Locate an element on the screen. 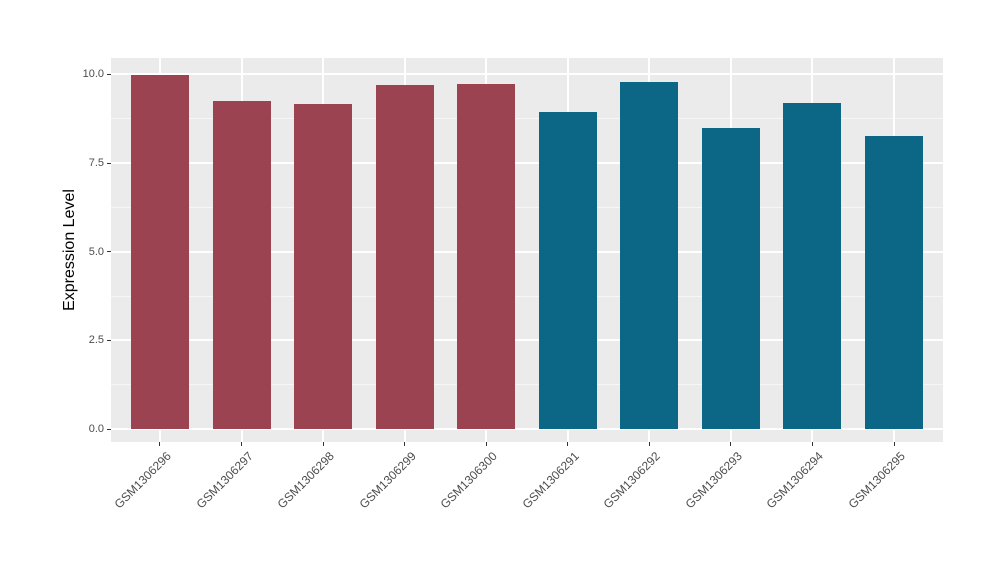  x-tick-label: GSM1306300 is located at coordinates (469, 480).